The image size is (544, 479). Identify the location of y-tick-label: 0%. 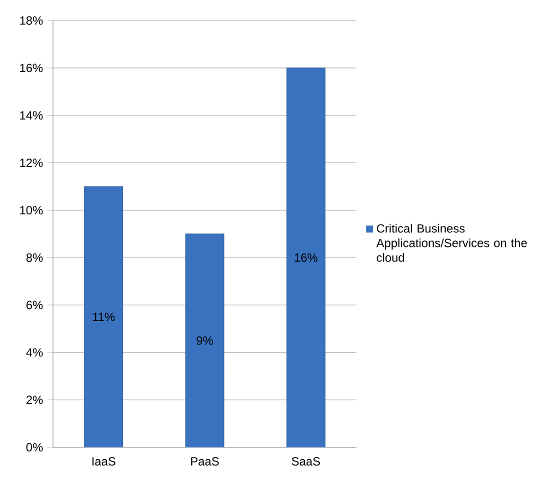
(34, 447).